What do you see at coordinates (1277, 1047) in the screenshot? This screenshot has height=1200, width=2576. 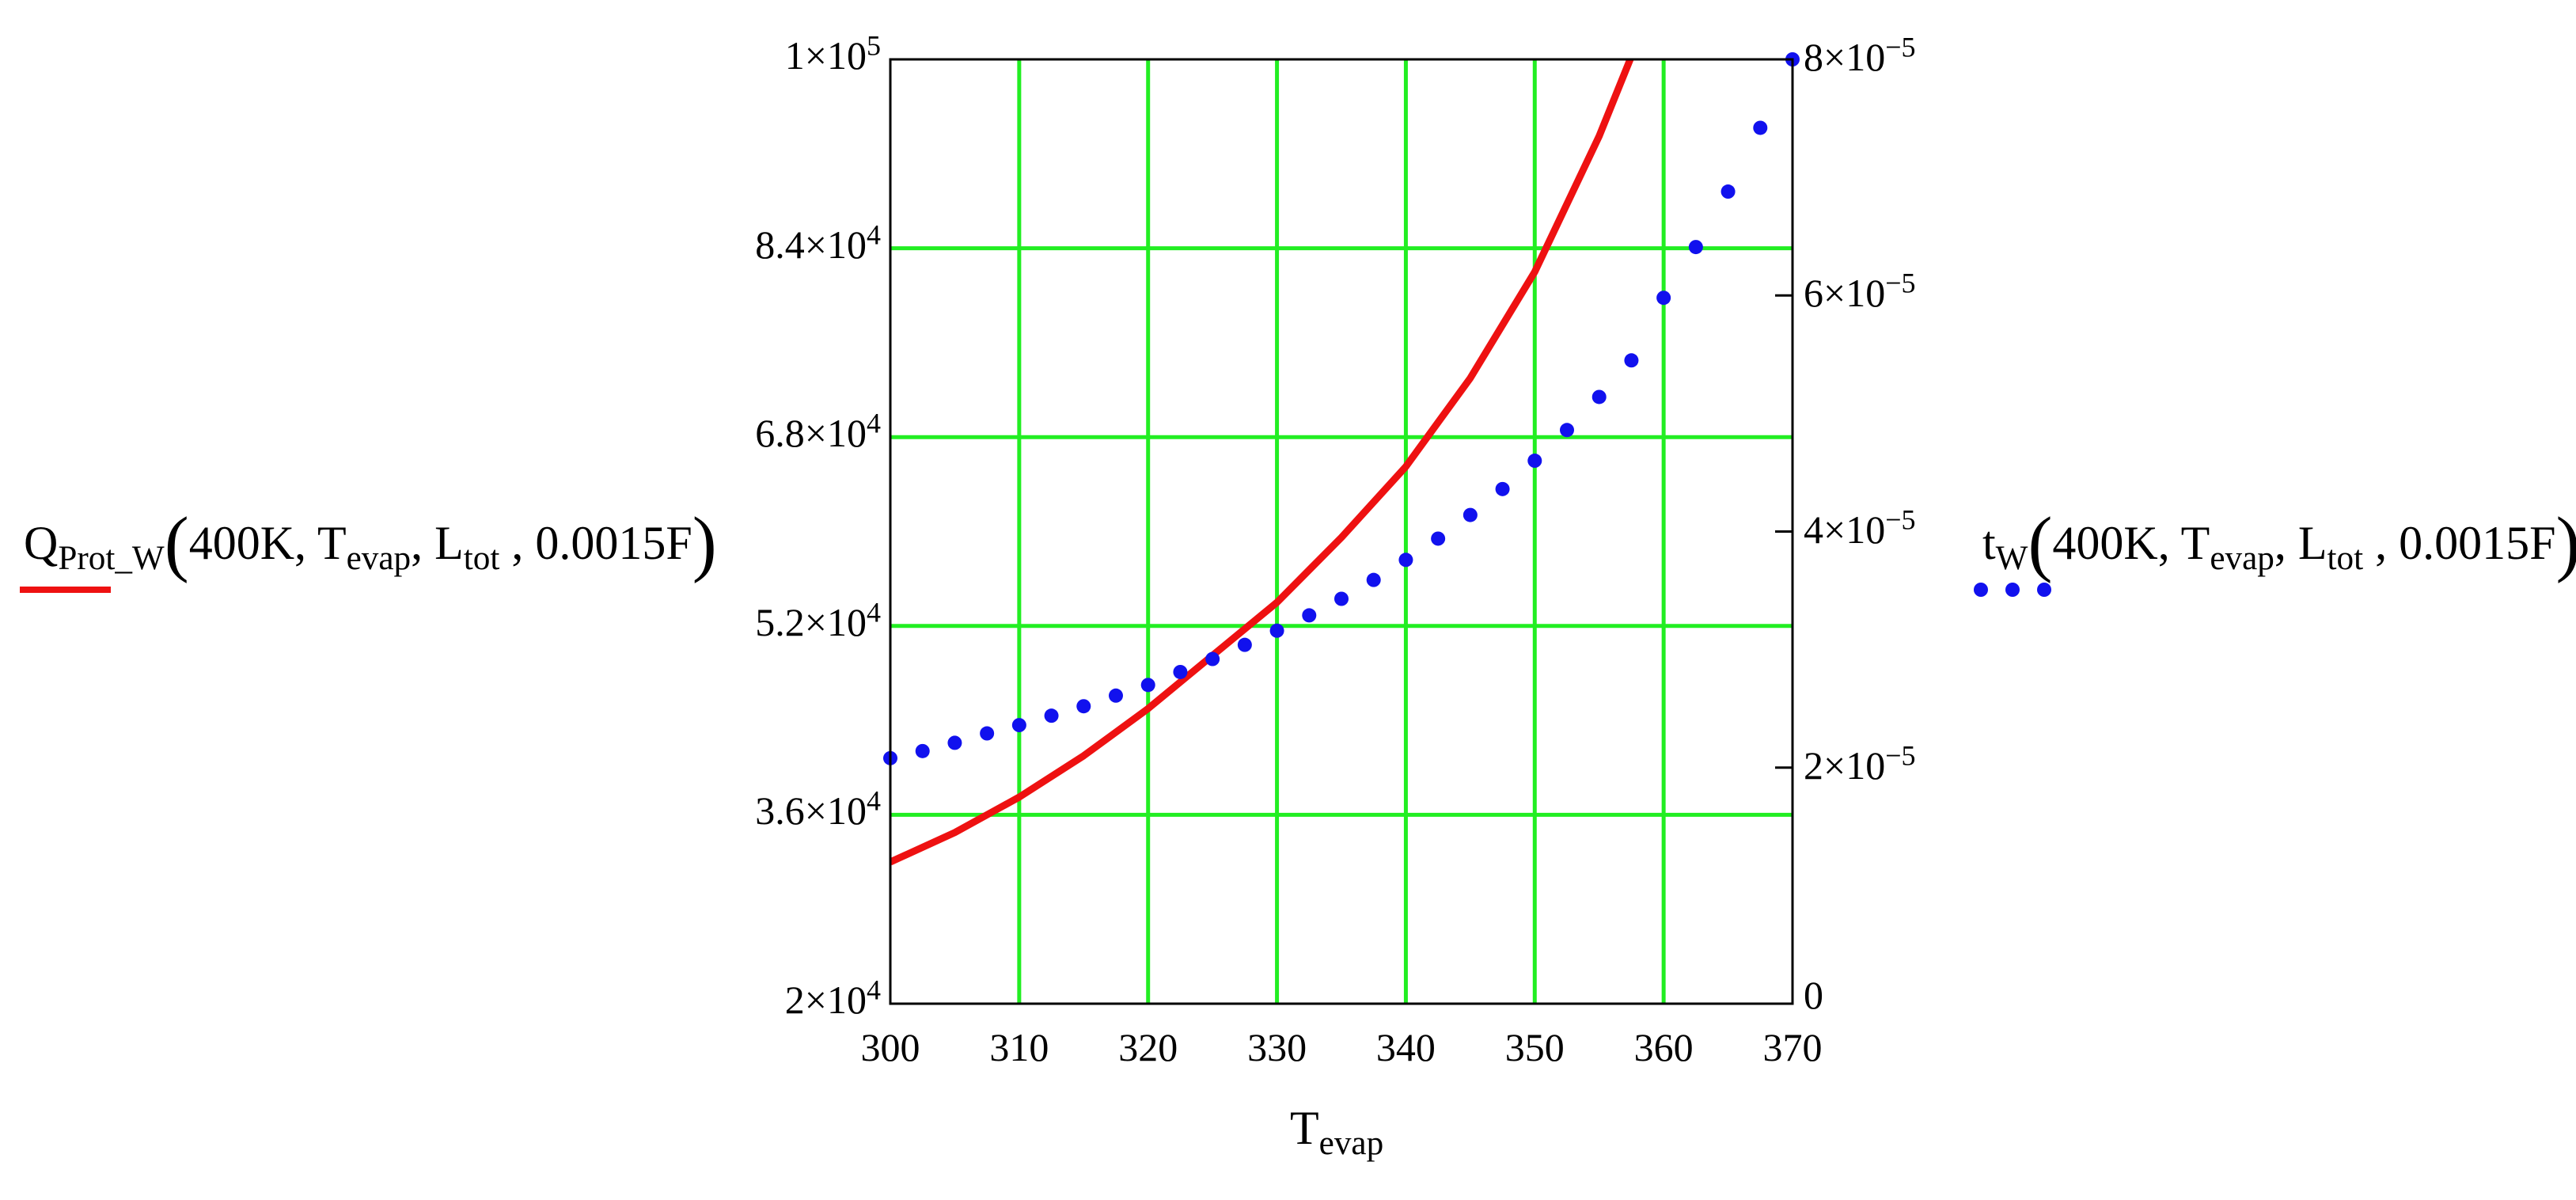 I see `x-tick-label: 330` at bounding box center [1277, 1047].